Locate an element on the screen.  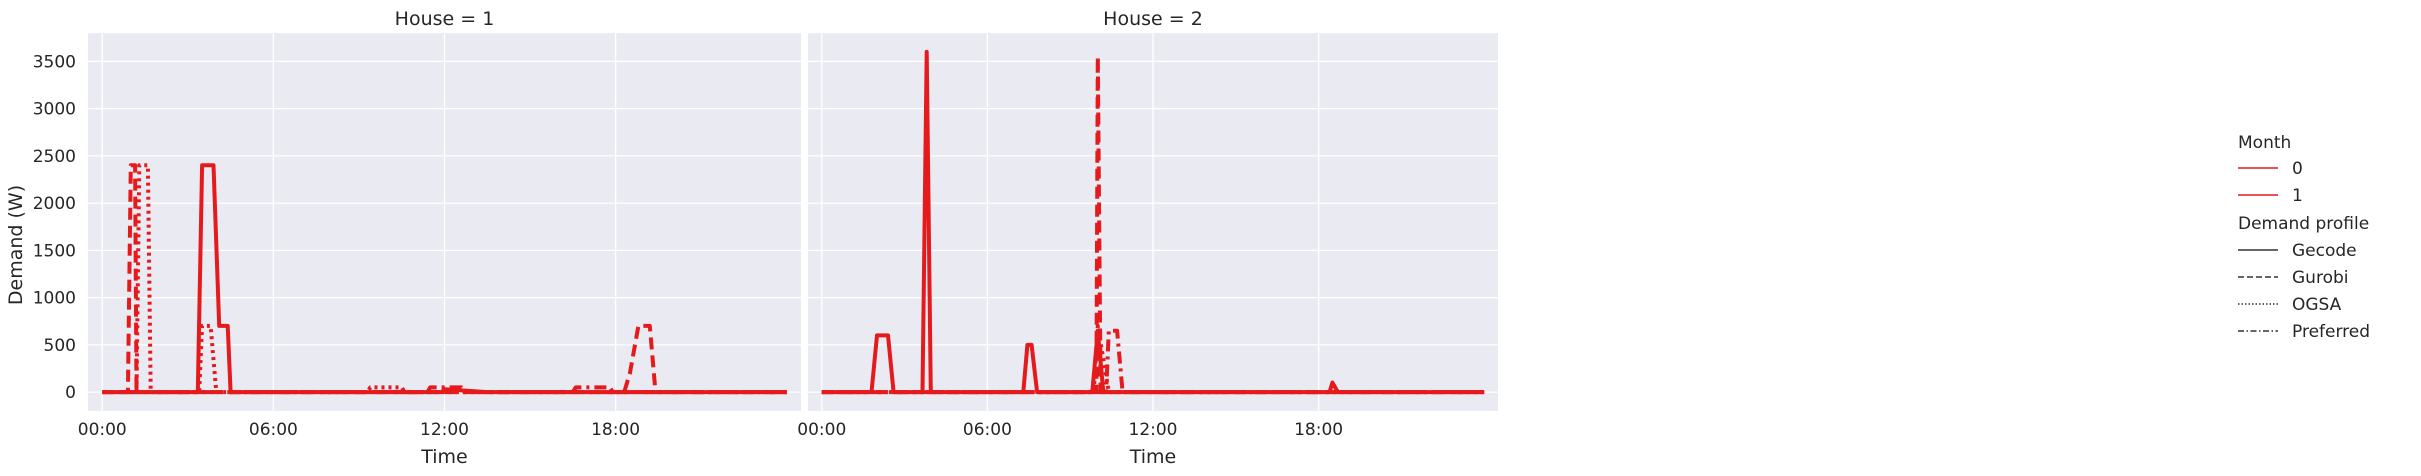
y-axis-label: Demand (W) is located at coordinates (16, 245).